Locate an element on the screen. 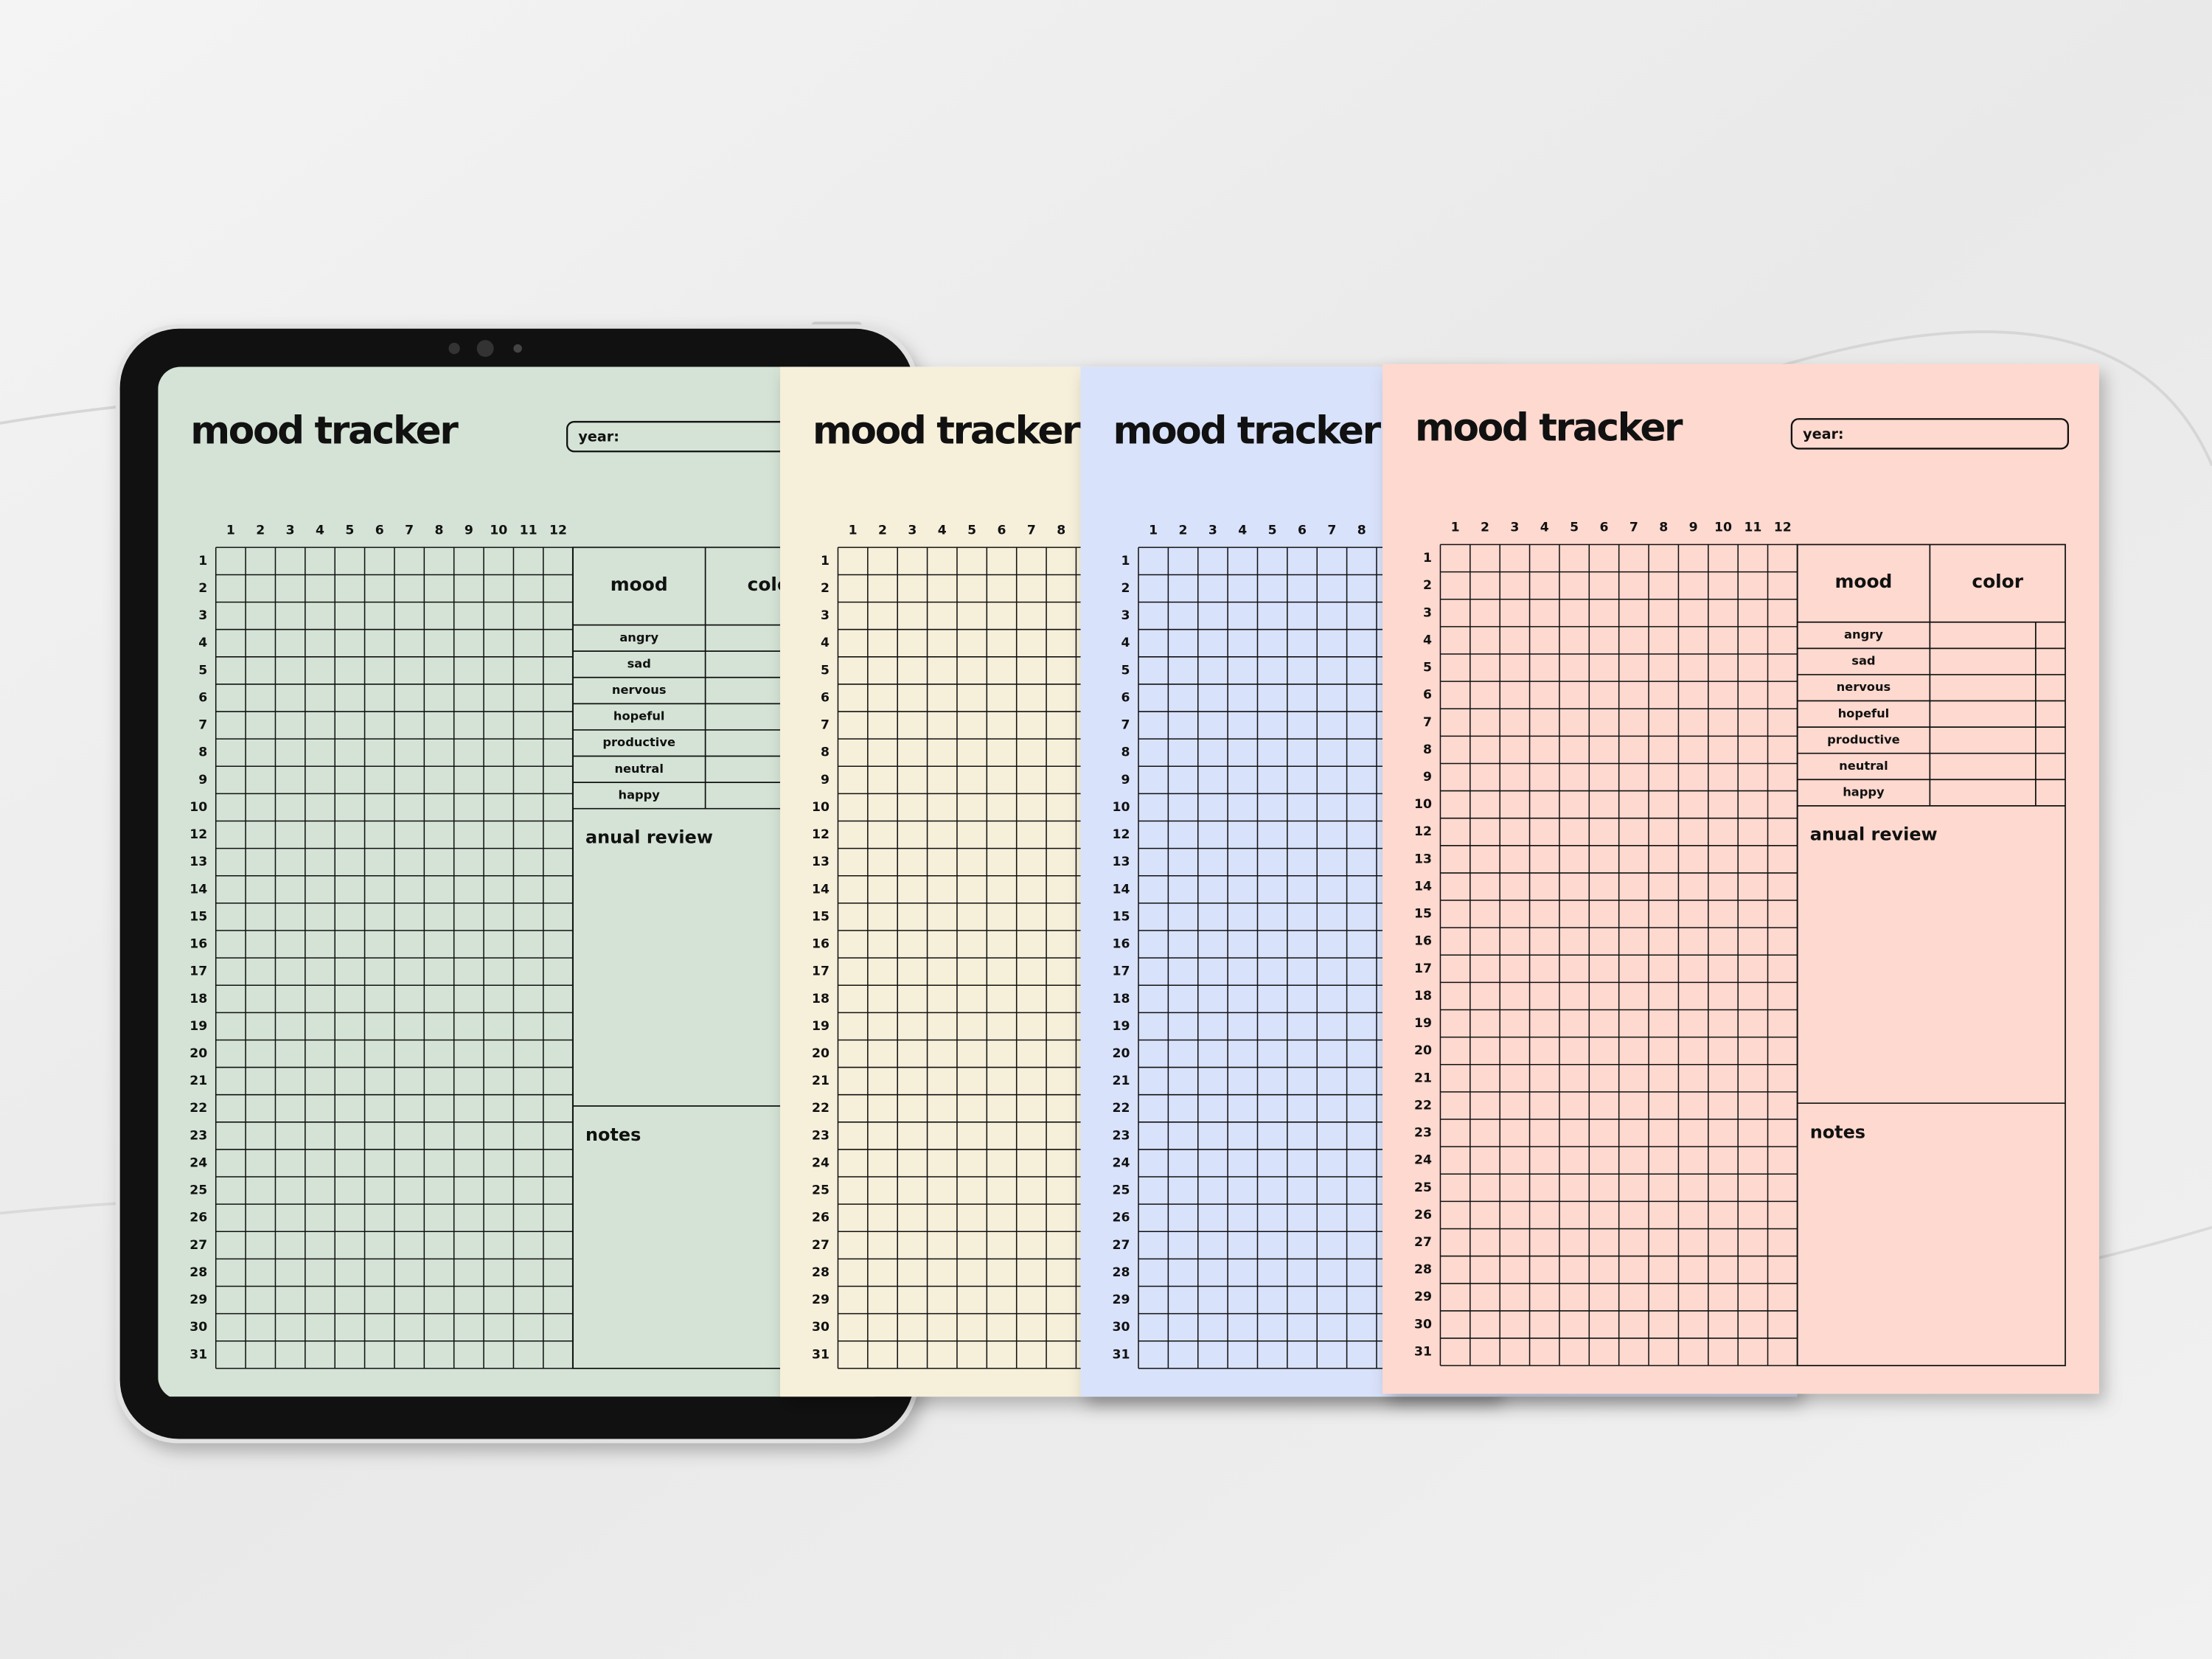  mood-label: happy is located at coordinates (640, 794).